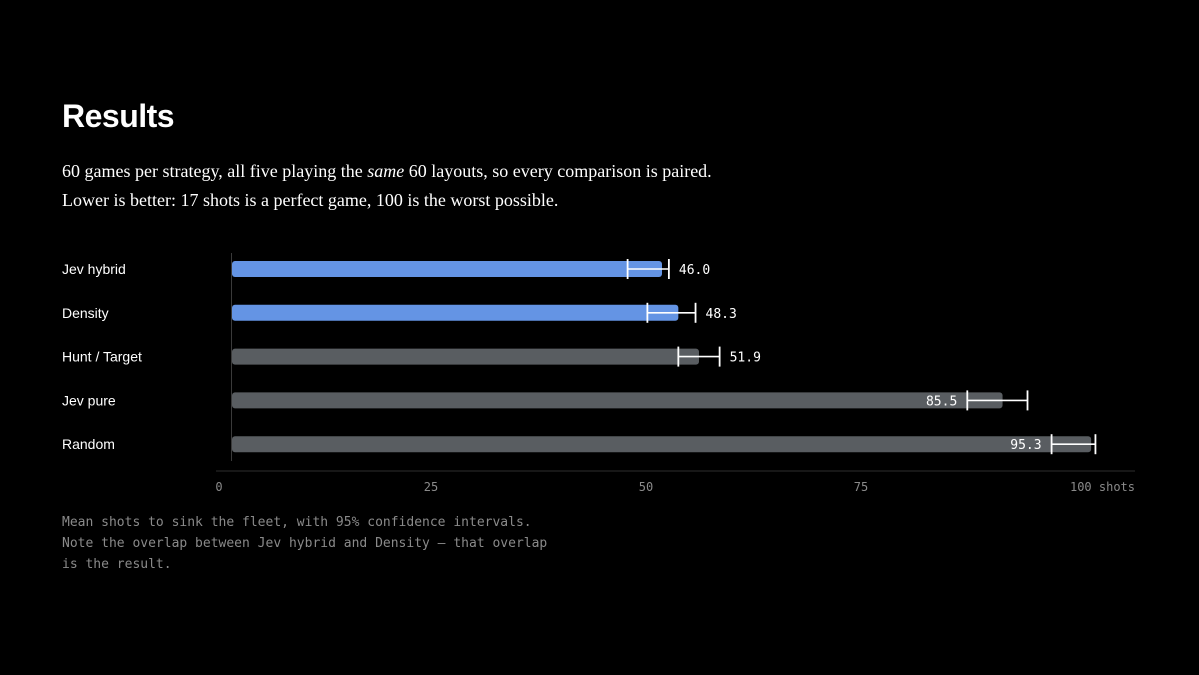 The width and height of the screenshot is (1199, 675). I want to click on category-label: Density, so click(85, 313).